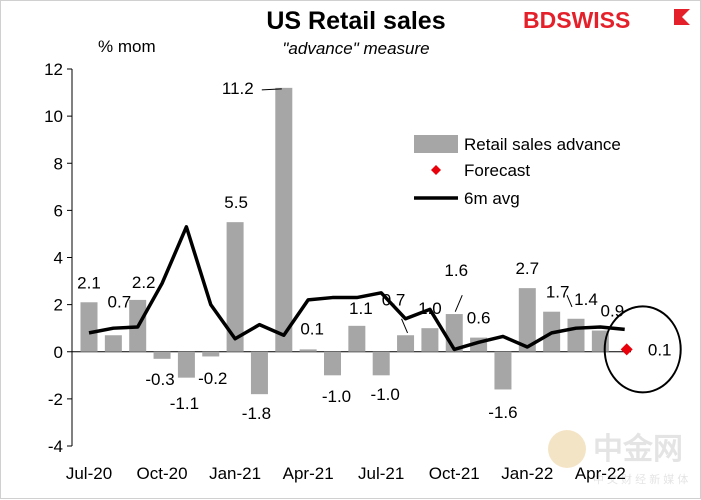 This screenshot has width=701, height=500. I want to click on x-tick-label: Apr-21, so click(308, 473).